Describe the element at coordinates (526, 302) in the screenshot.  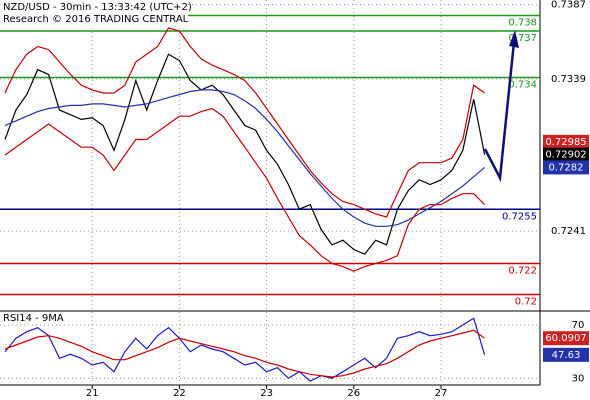
I see `level-label: 0.72` at that location.